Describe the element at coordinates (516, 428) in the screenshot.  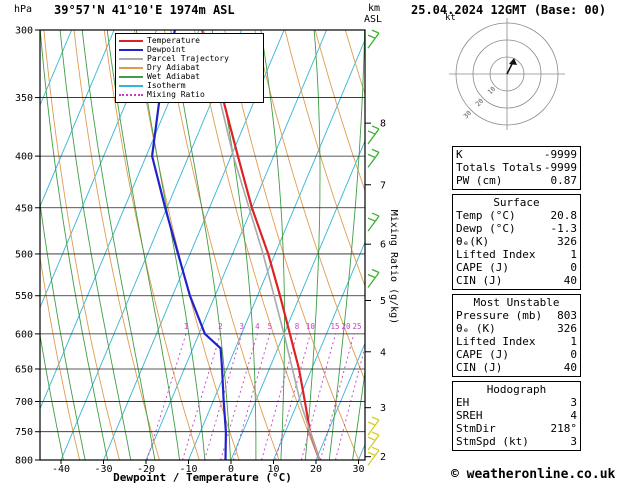
I see `stat-row: StmDir 218°` at that location.